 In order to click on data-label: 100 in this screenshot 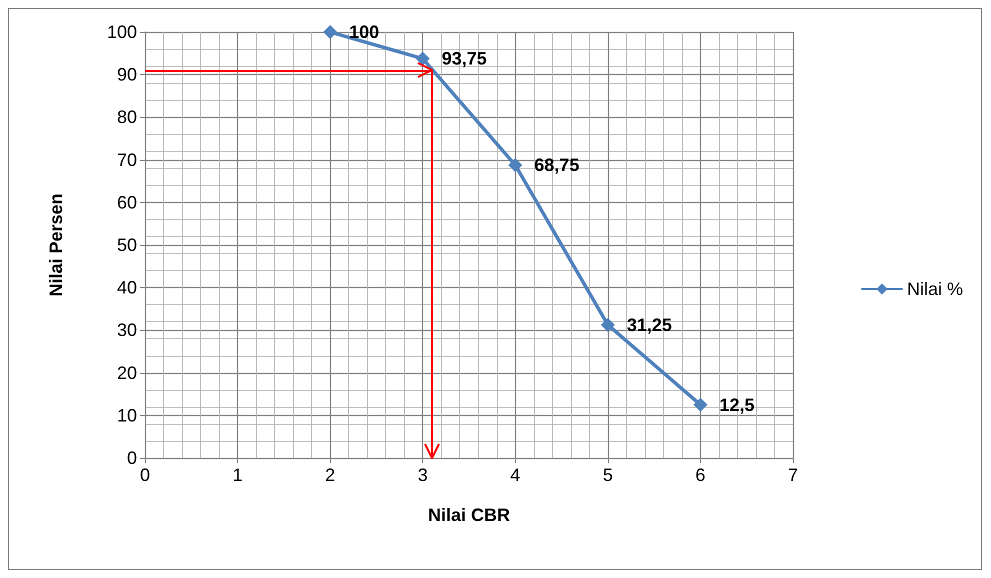, I will do `click(364, 32)`.